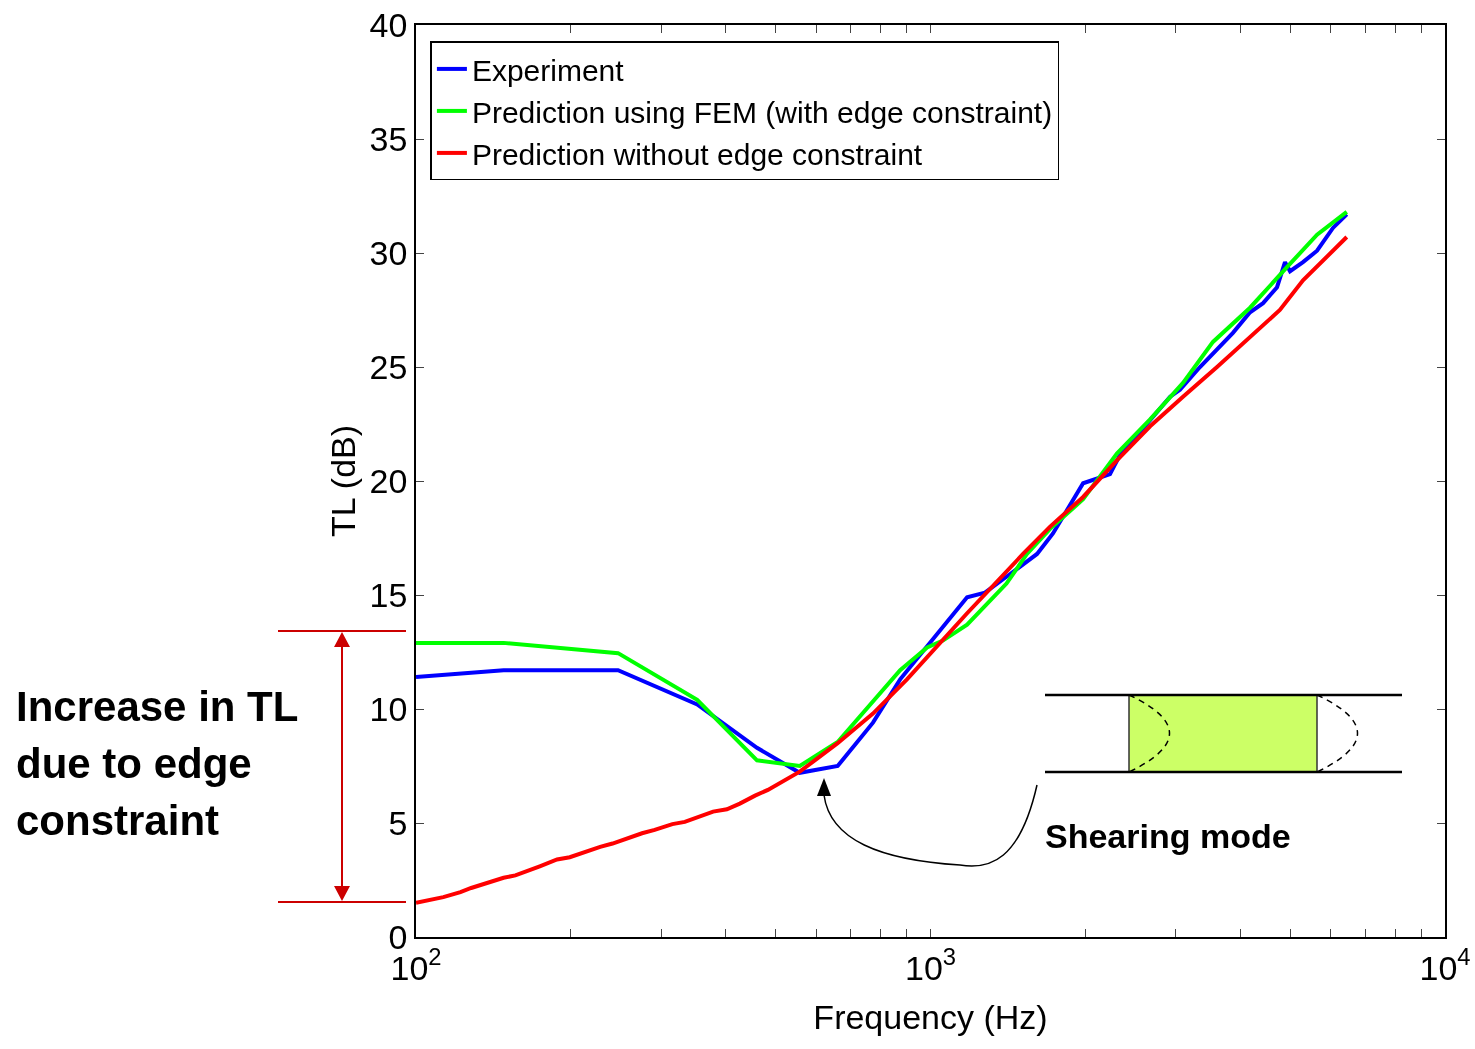  Describe the element at coordinates (398, 822) in the screenshot. I see `y-tick-label: 5` at that location.